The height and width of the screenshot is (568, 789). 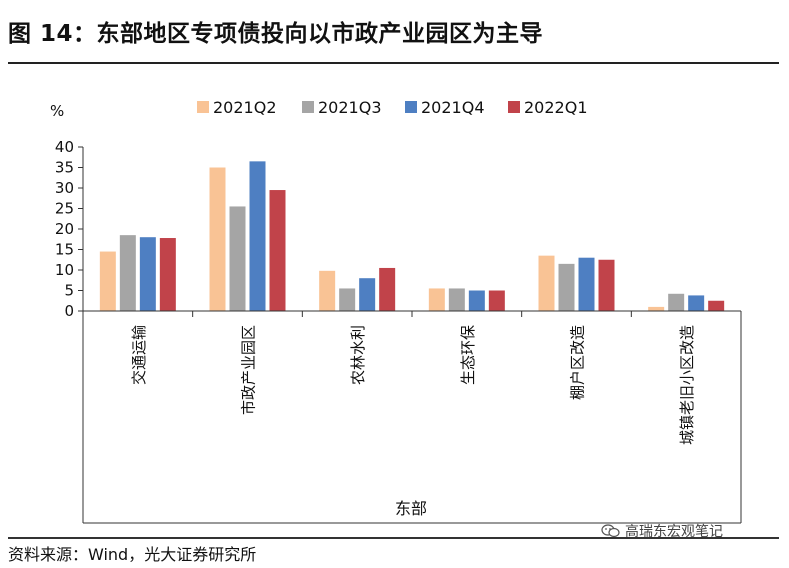 I want to click on bar-2021Q2-城镇老旧小区改造, so click(x=656, y=308).